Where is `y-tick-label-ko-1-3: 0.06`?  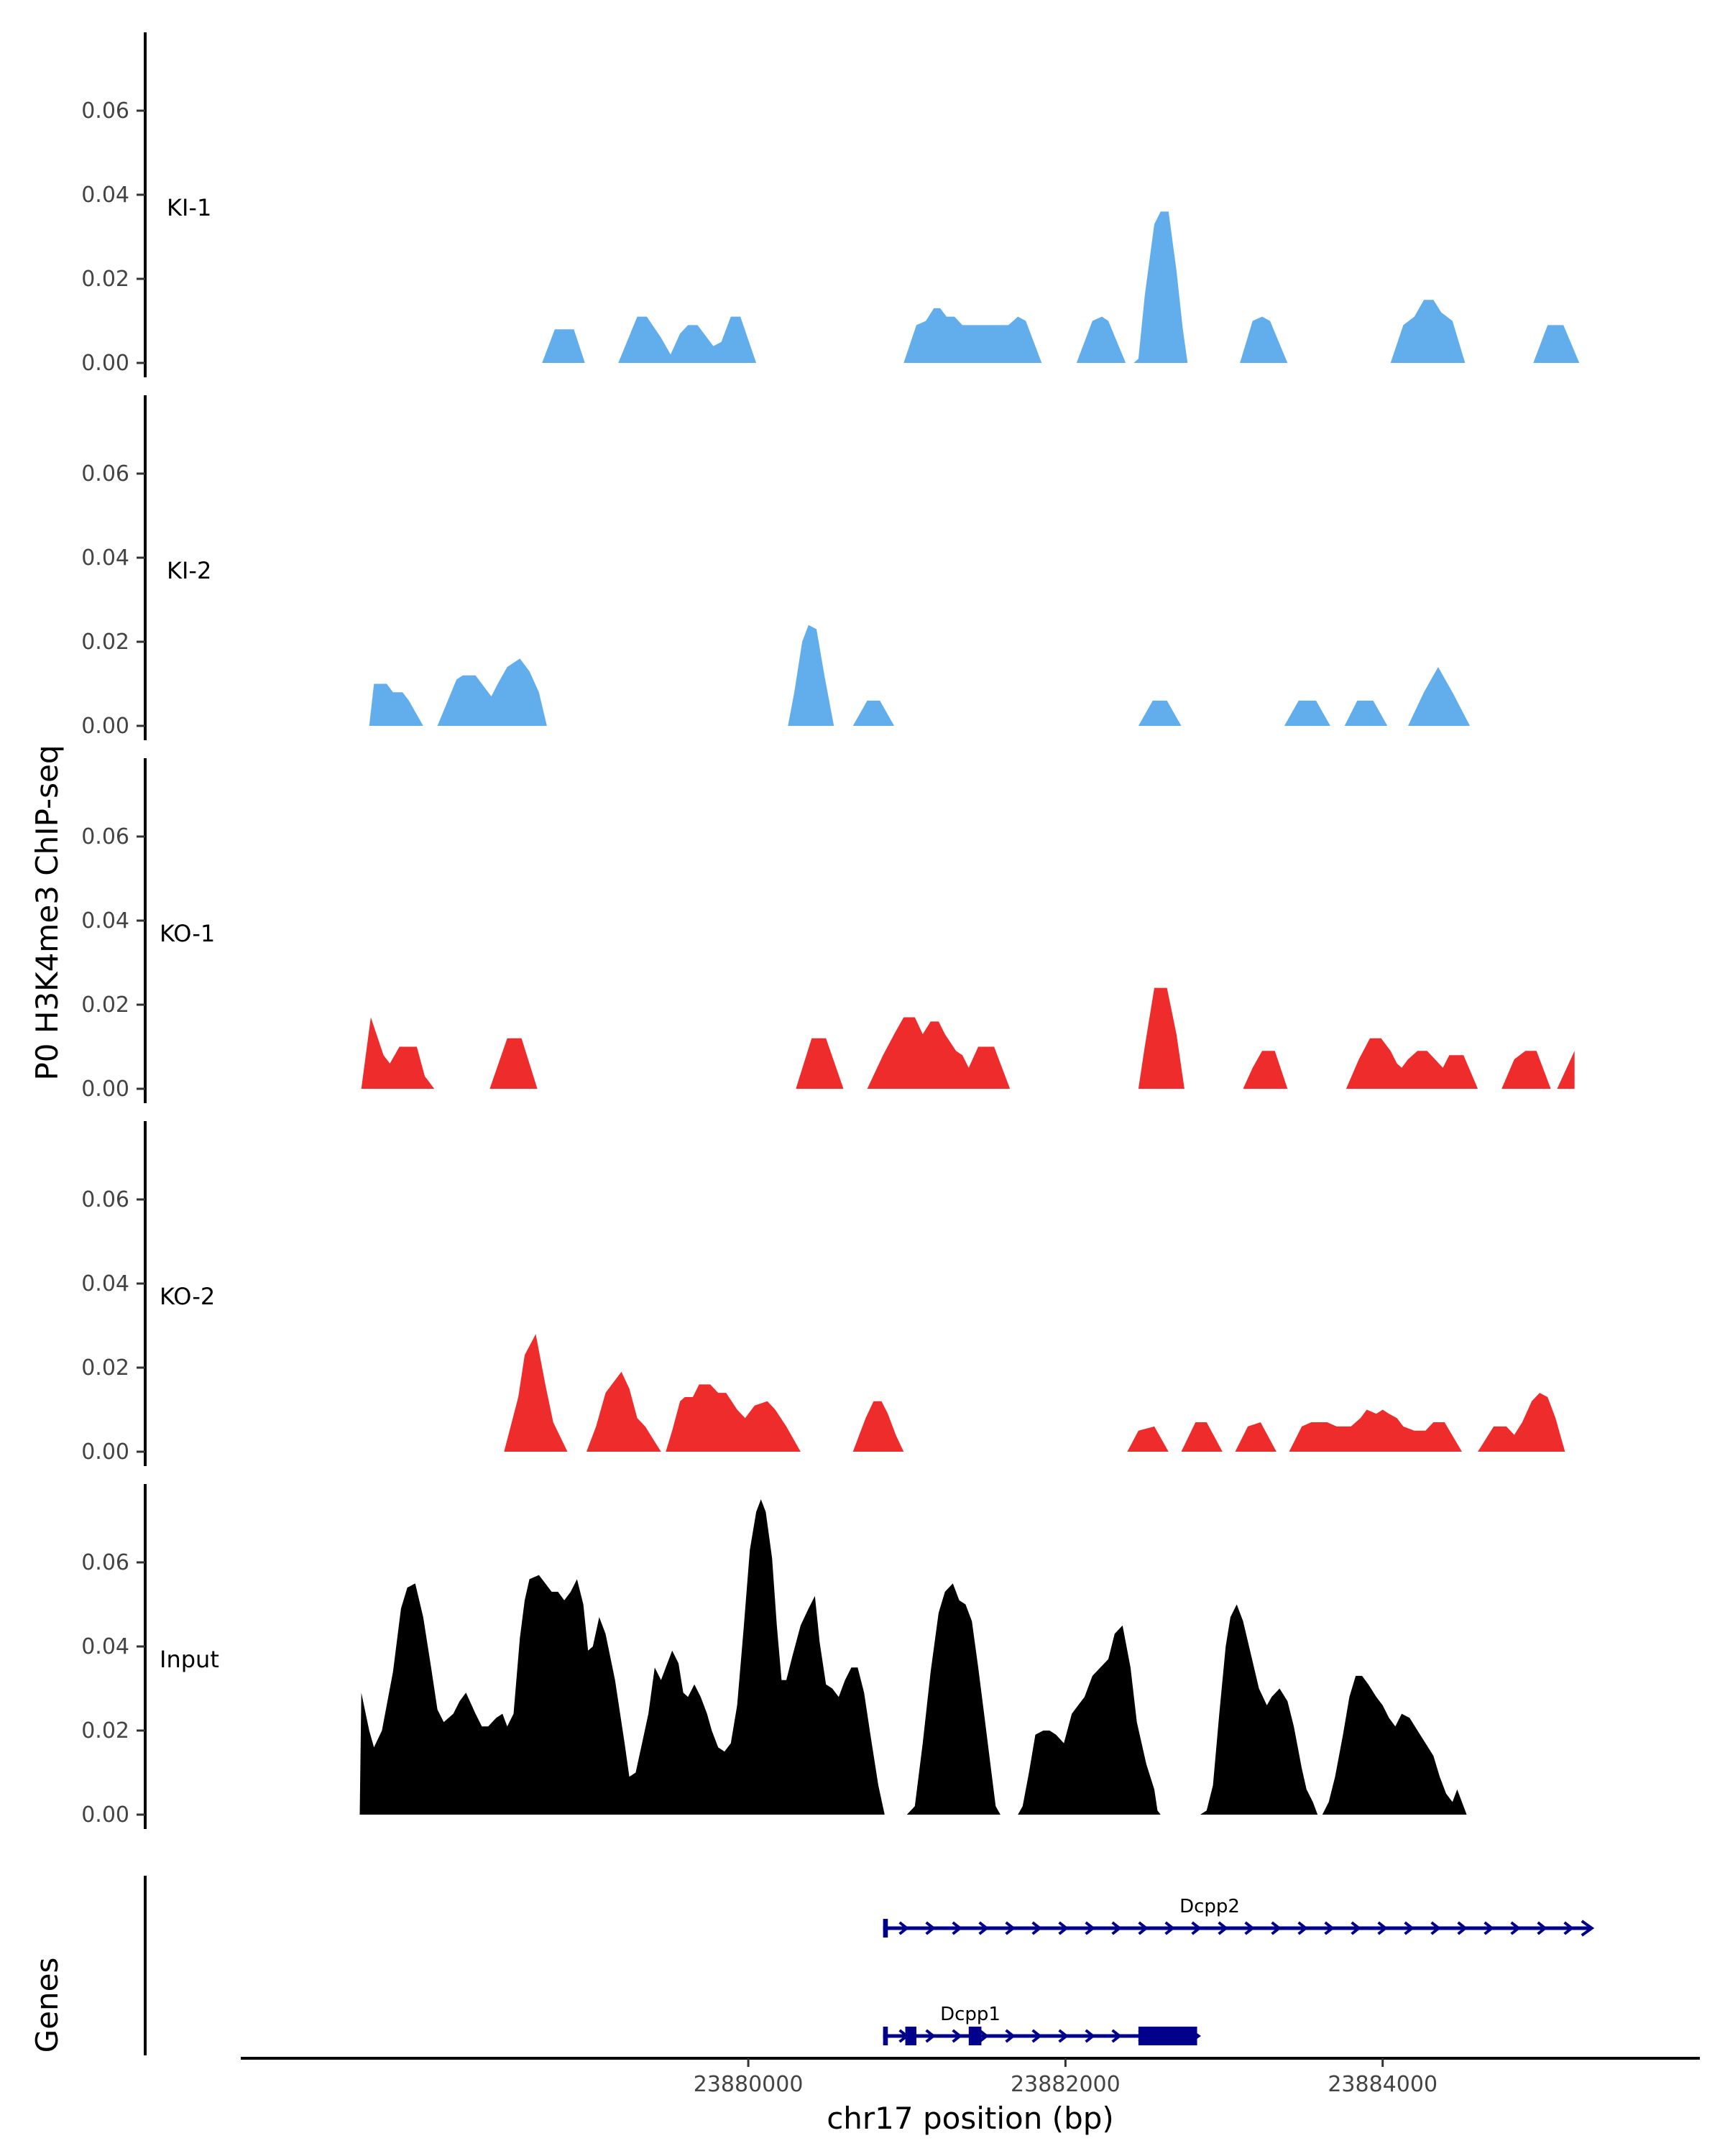 y-tick-label-ko-1-3: 0.06 is located at coordinates (105, 837).